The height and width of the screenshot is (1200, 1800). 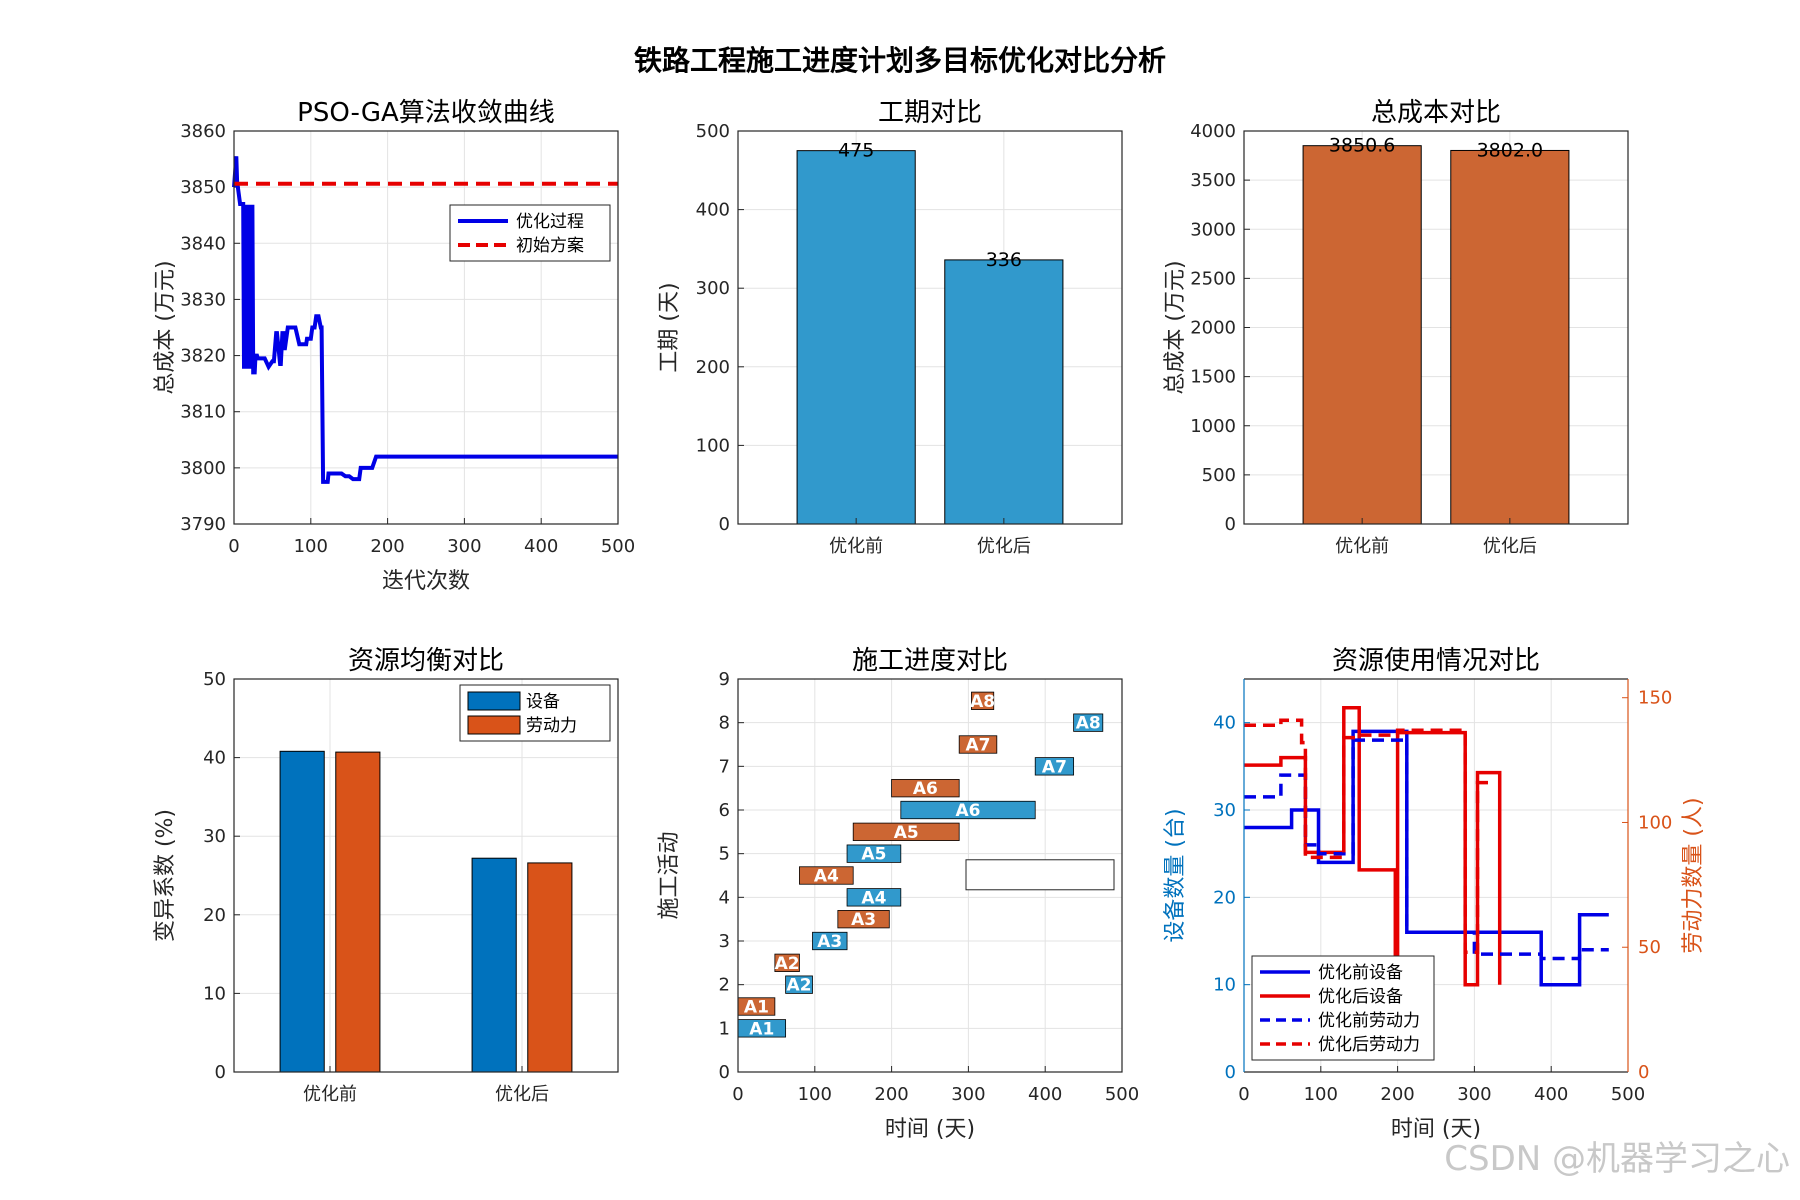 What do you see at coordinates (724, 985) in the screenshot?
I see `y-tick-label: 2` at bounding box center [724, 985].